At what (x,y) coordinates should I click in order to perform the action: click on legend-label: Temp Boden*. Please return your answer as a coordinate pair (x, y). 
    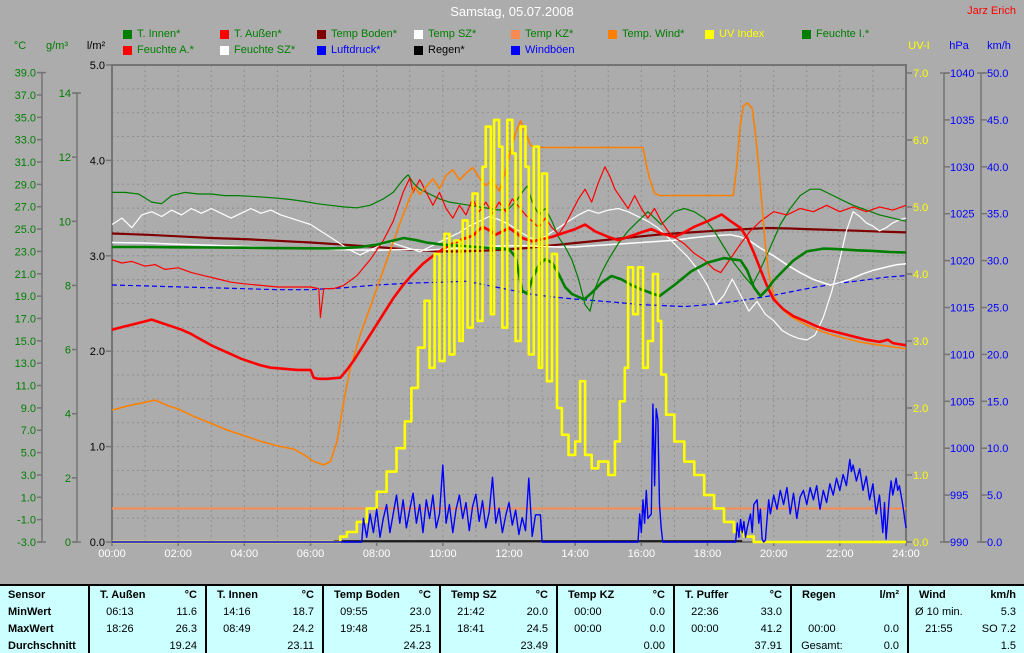
    Looking at the image, I should click on (364, 34).